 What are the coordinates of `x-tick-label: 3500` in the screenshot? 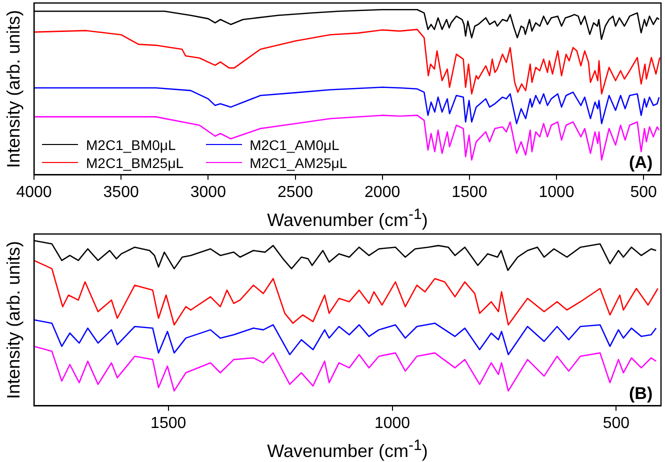 It's located at (121, 192).